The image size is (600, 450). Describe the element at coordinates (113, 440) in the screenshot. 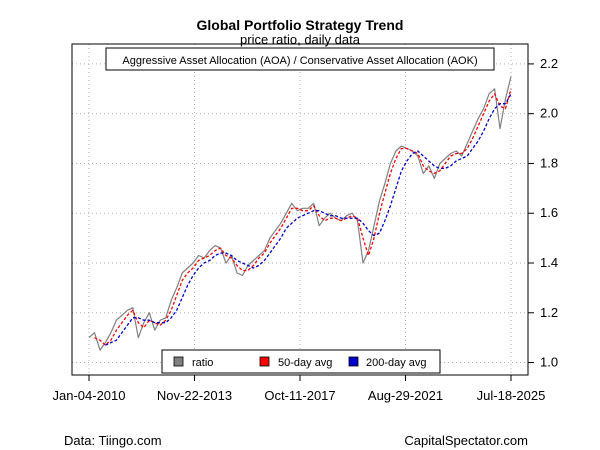

I see `data-source-label: Data: Tiingo.com` at that location.